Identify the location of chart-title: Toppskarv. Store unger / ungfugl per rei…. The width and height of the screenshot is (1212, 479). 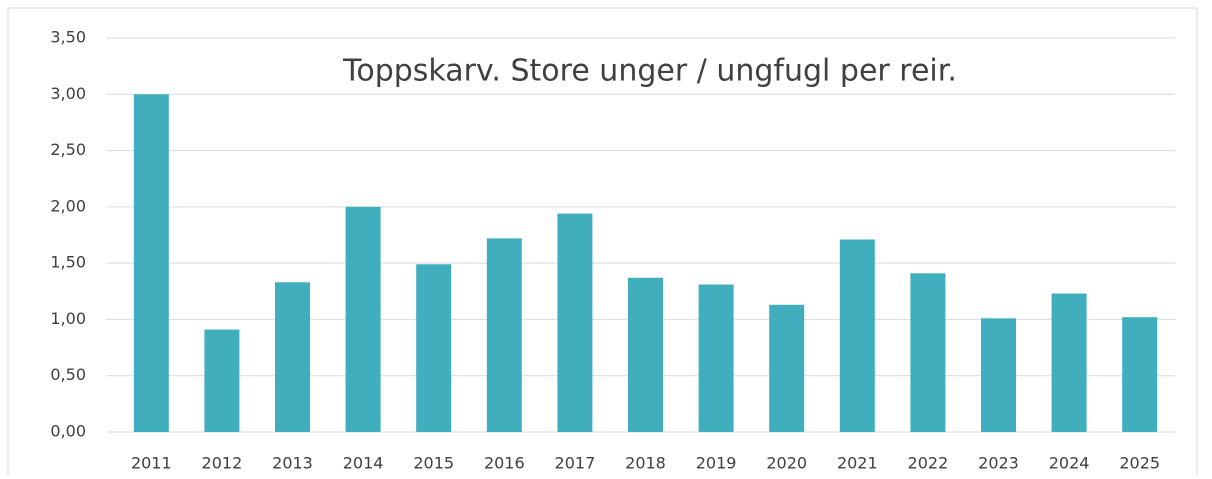
(649, 71).